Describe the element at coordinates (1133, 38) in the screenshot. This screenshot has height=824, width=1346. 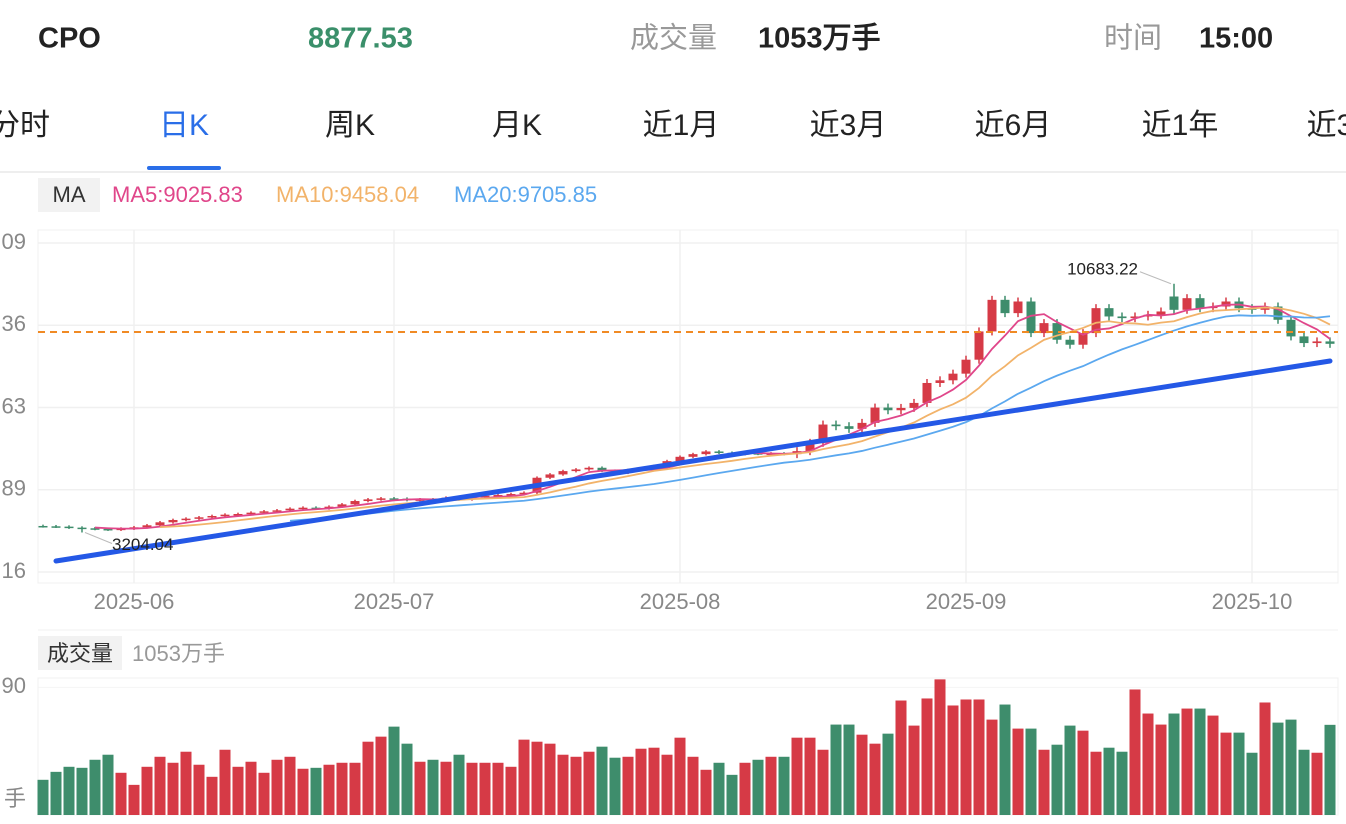
I see `time-label: 时间` at that location.